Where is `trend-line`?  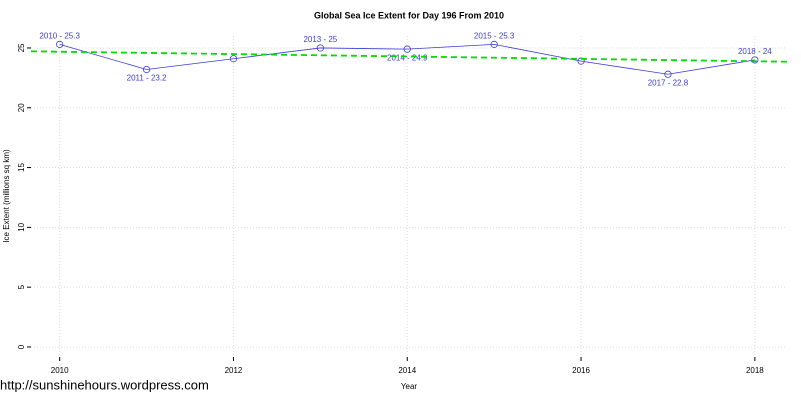
trend-line is located at coordinates (409, 56).